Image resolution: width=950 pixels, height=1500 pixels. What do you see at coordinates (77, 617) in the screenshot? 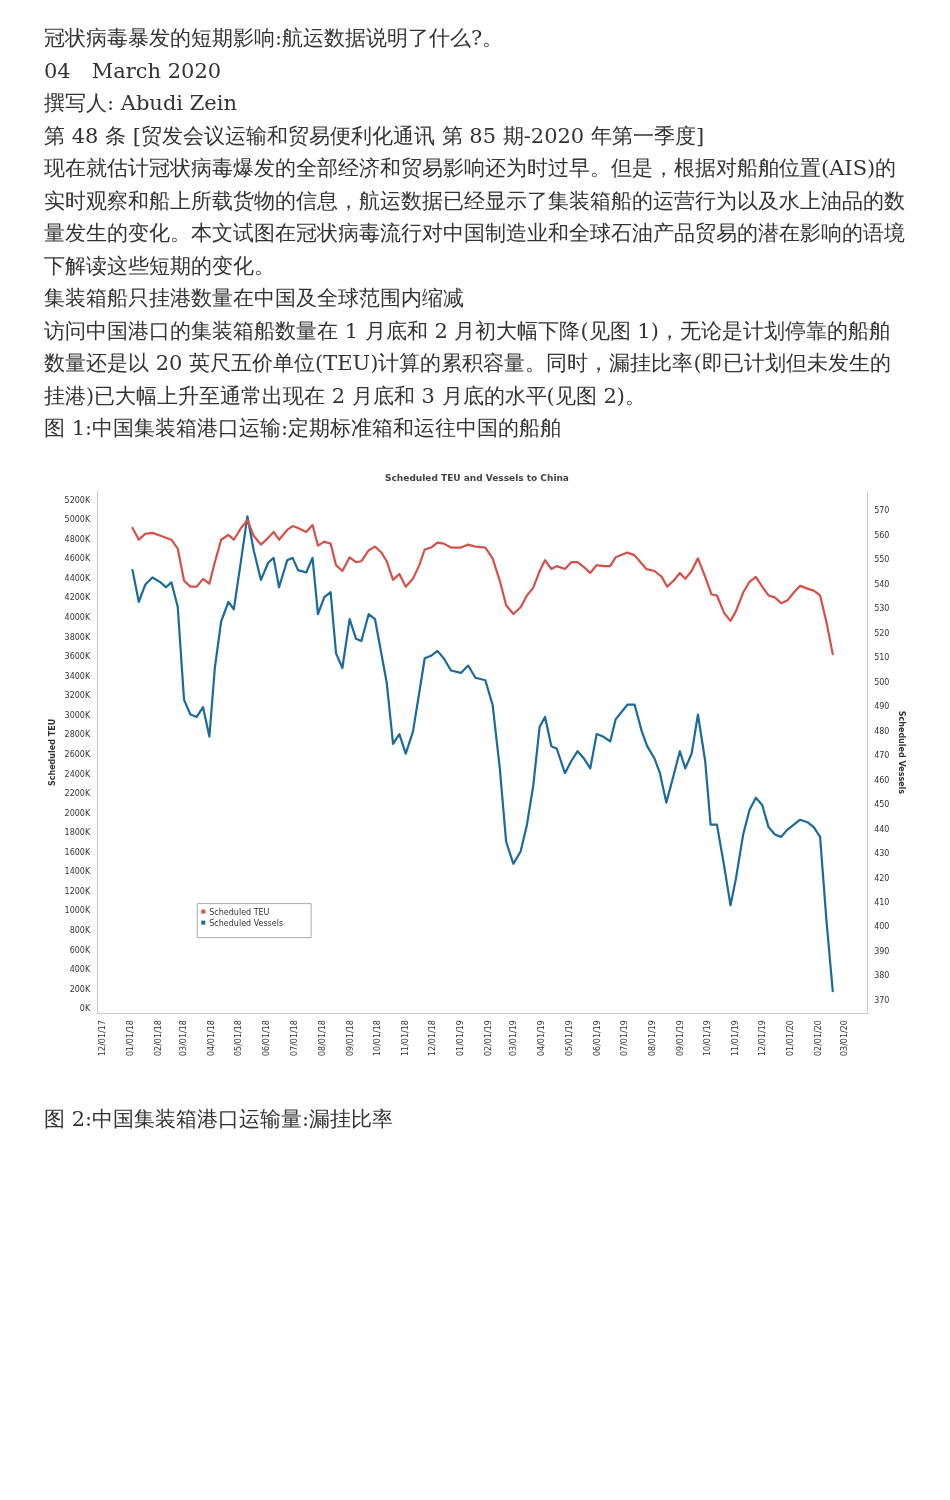
I see `y-tick-label: 4000K` at bounding box center [77, 617].